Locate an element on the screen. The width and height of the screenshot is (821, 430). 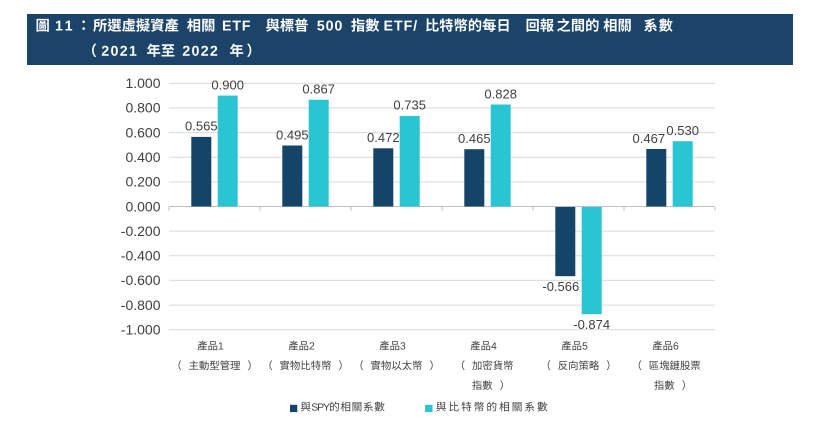
svg-text: 0.467 is located at coordinates (649, 138).